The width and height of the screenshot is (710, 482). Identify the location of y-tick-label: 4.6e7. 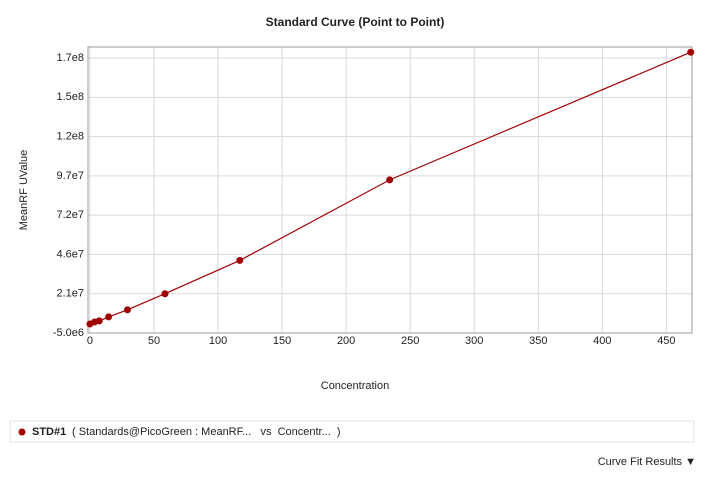
(70, 254).